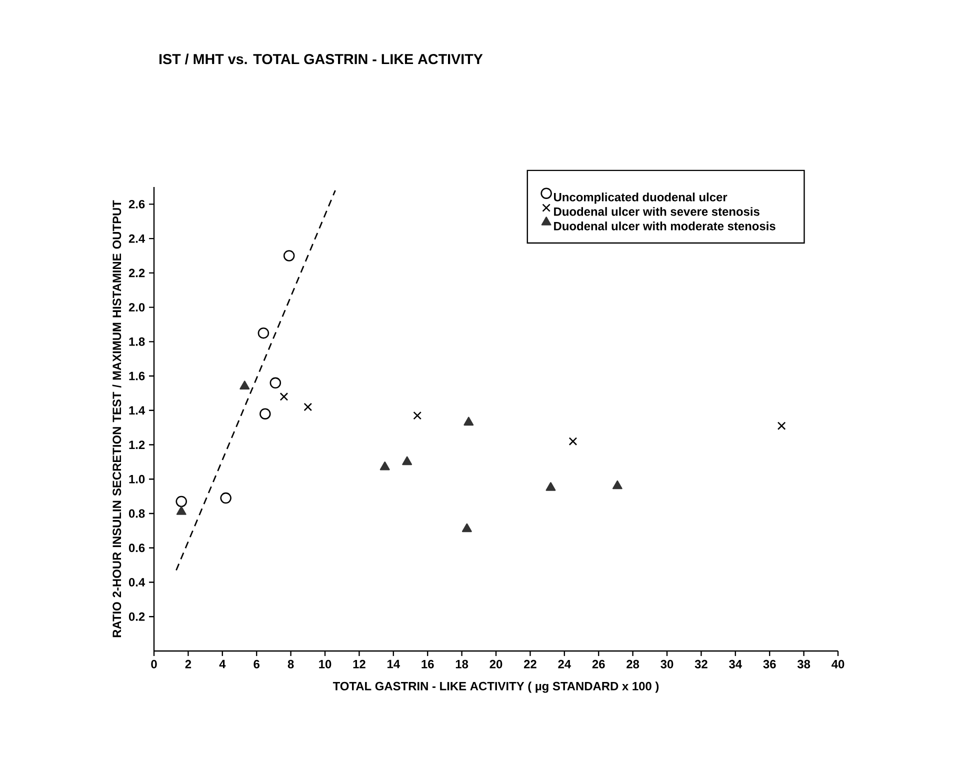 The image size is (955, 777). Describe the element at coordinates (394, 664) in the screenshot. I see `x-tick-label: 14` at that location.